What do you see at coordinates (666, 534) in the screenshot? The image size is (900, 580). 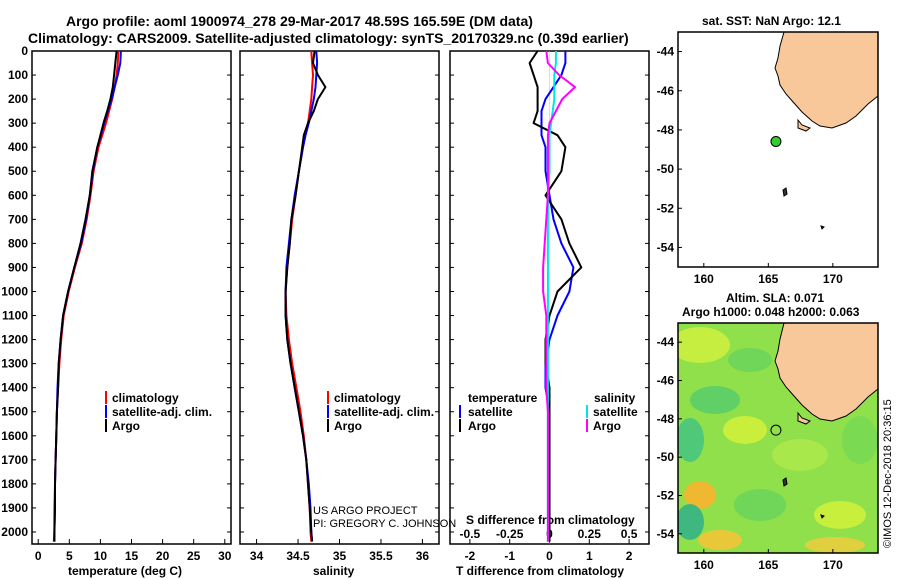 I see `map-y-tick-label: -54` at bounding box center [666, 534].